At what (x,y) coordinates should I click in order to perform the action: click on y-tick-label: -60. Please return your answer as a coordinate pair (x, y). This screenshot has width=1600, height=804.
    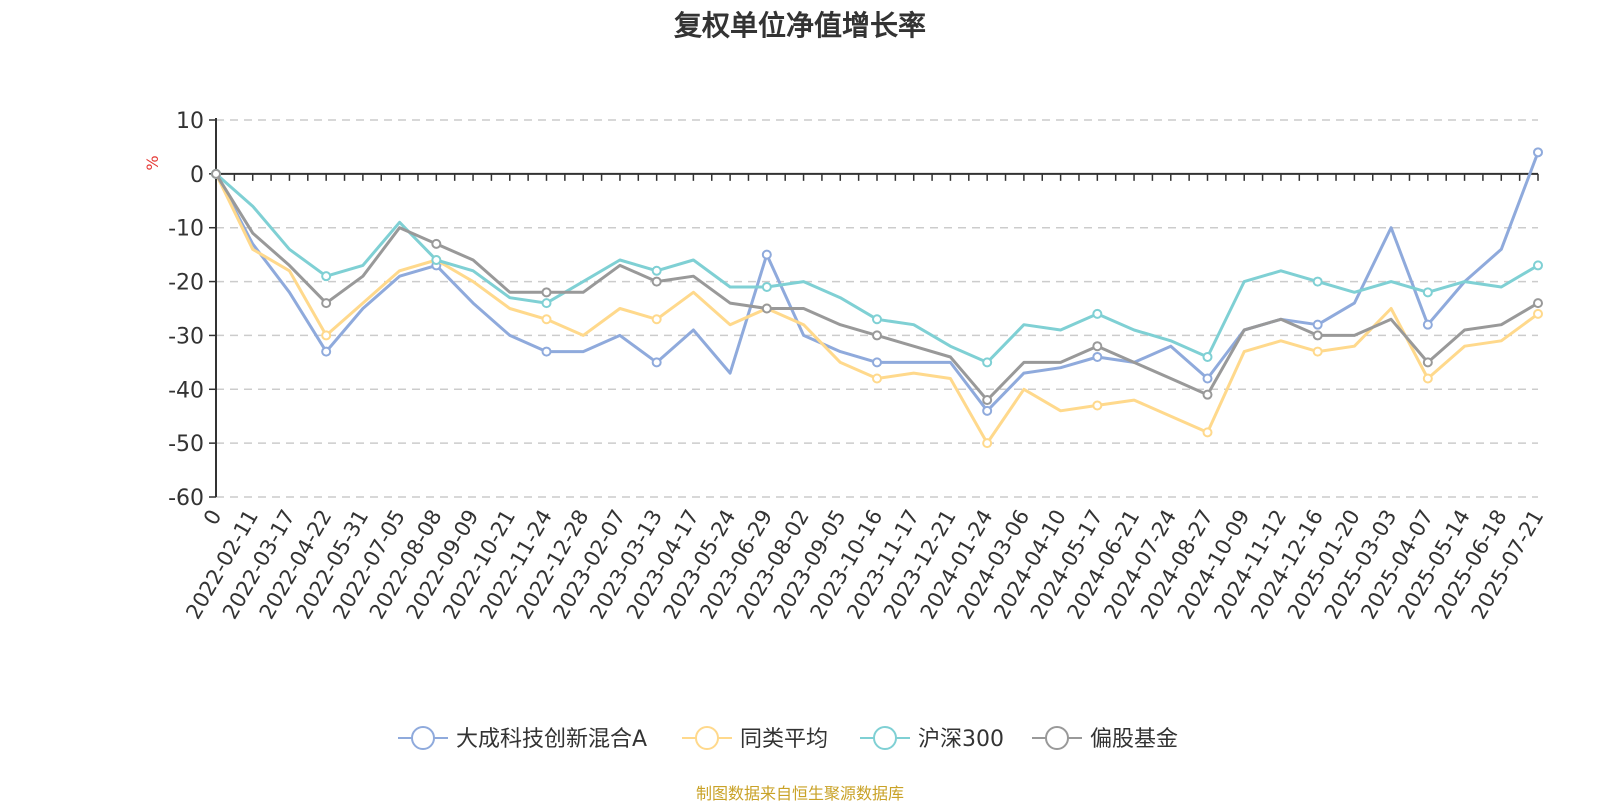
    Looking at the image, I should click on (186, 498).